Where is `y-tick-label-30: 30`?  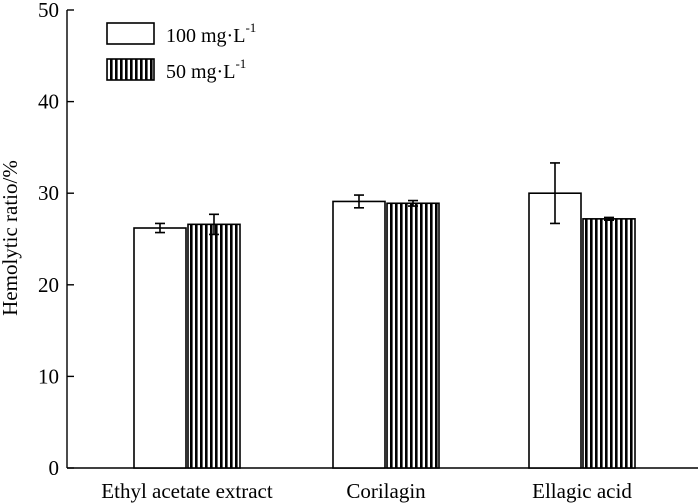 y-tick-label-30: 30 is located at coordinates (48, 193).